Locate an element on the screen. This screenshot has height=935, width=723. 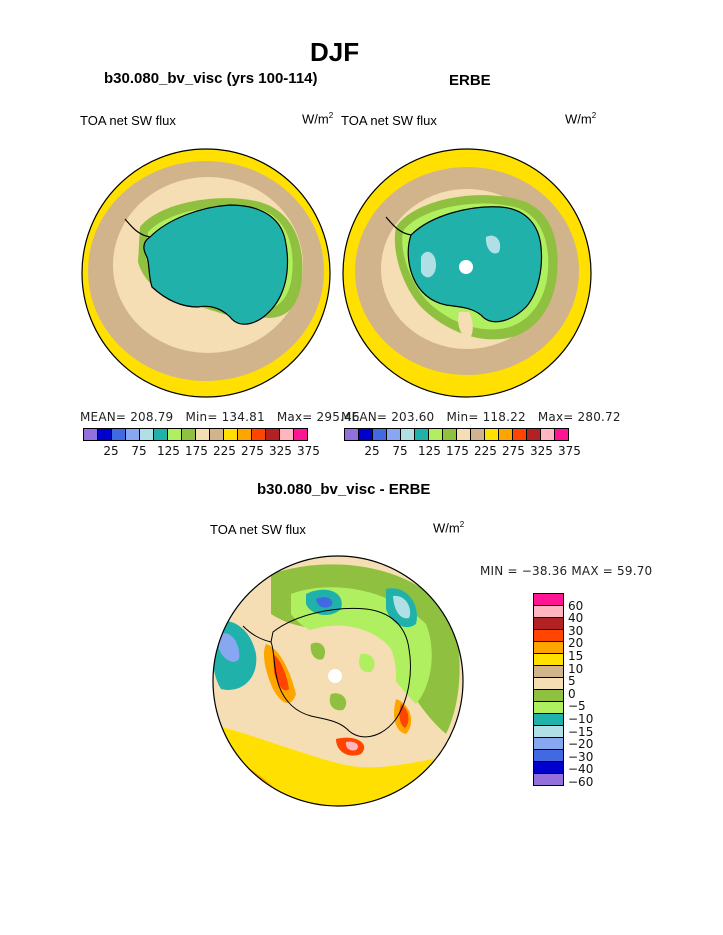
diff-variable-label: TOA net SW flux is located at coordinates (258, 529).